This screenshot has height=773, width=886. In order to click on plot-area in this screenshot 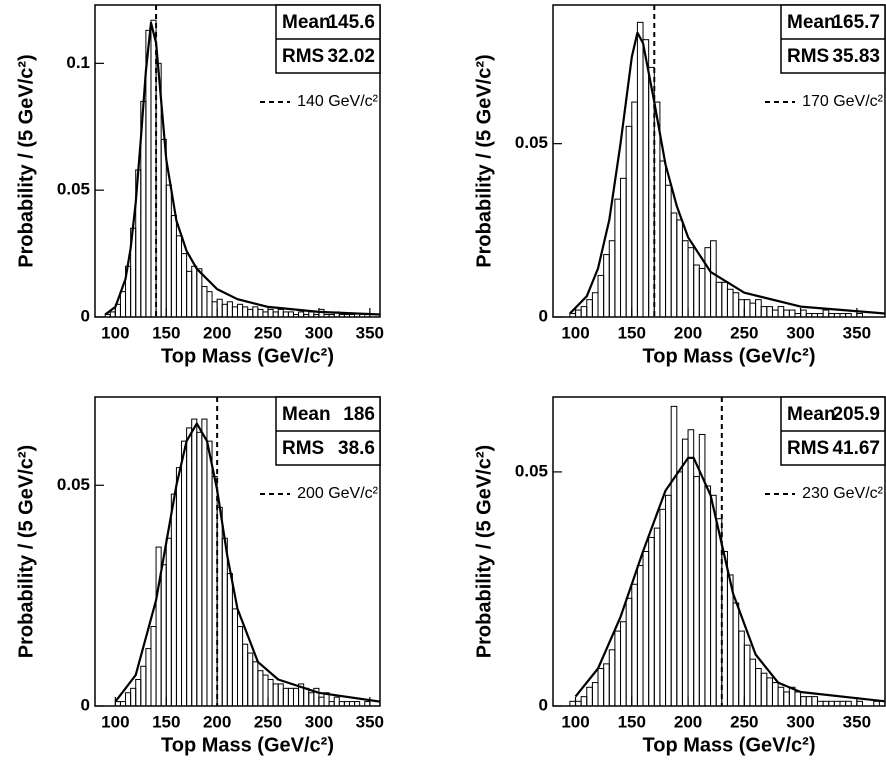, I will do `click(242, 161)`.